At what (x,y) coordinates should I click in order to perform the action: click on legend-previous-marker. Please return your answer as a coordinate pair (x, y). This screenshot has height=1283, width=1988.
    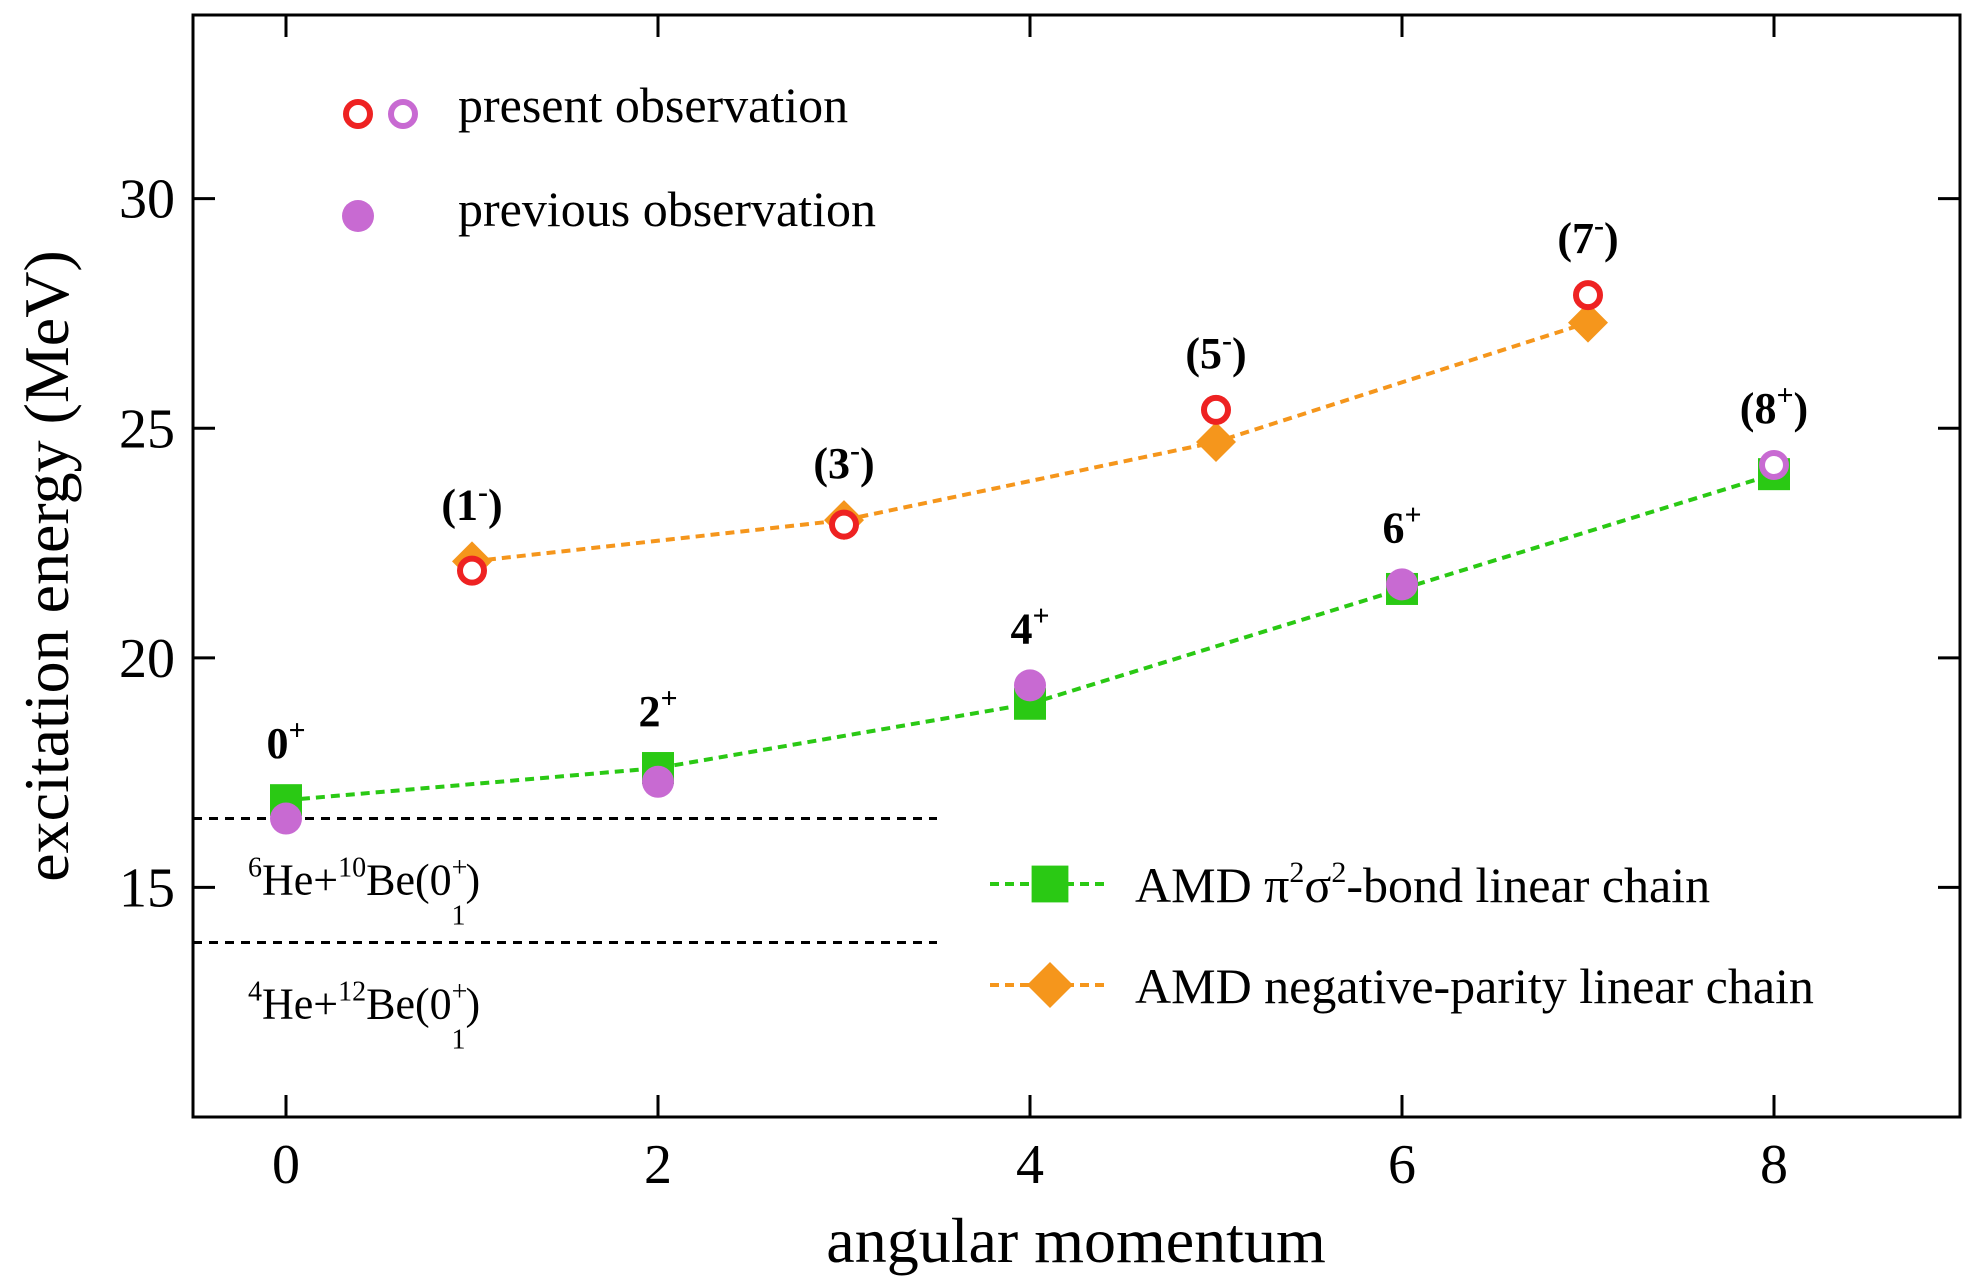
    Looking at the image, I should click on (358, 216).